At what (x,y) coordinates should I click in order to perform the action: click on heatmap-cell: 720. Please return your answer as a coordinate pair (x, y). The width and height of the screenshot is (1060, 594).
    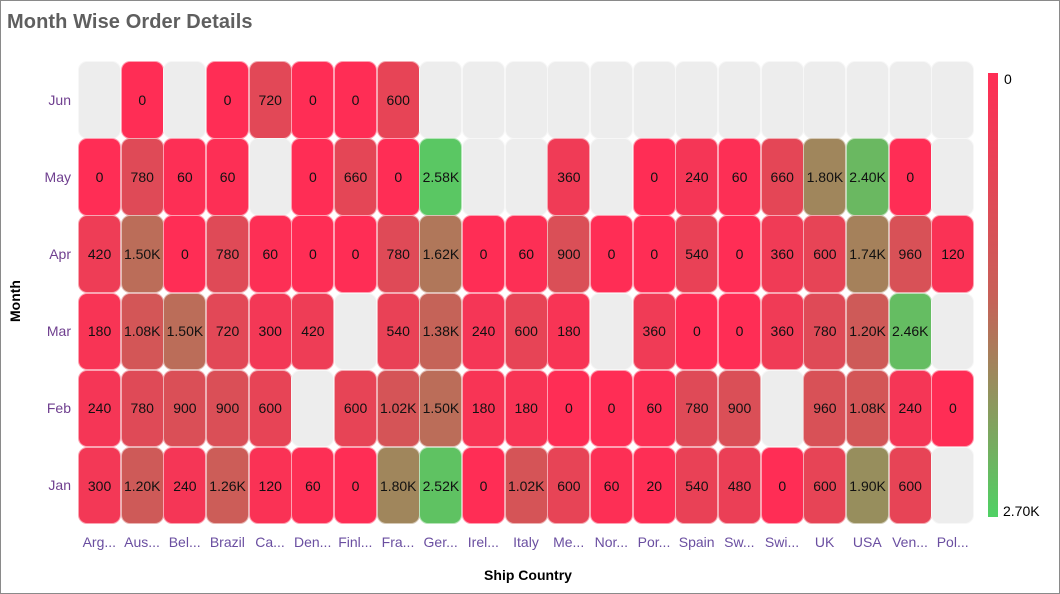
    Looking at the image, I should click on (228, 331).